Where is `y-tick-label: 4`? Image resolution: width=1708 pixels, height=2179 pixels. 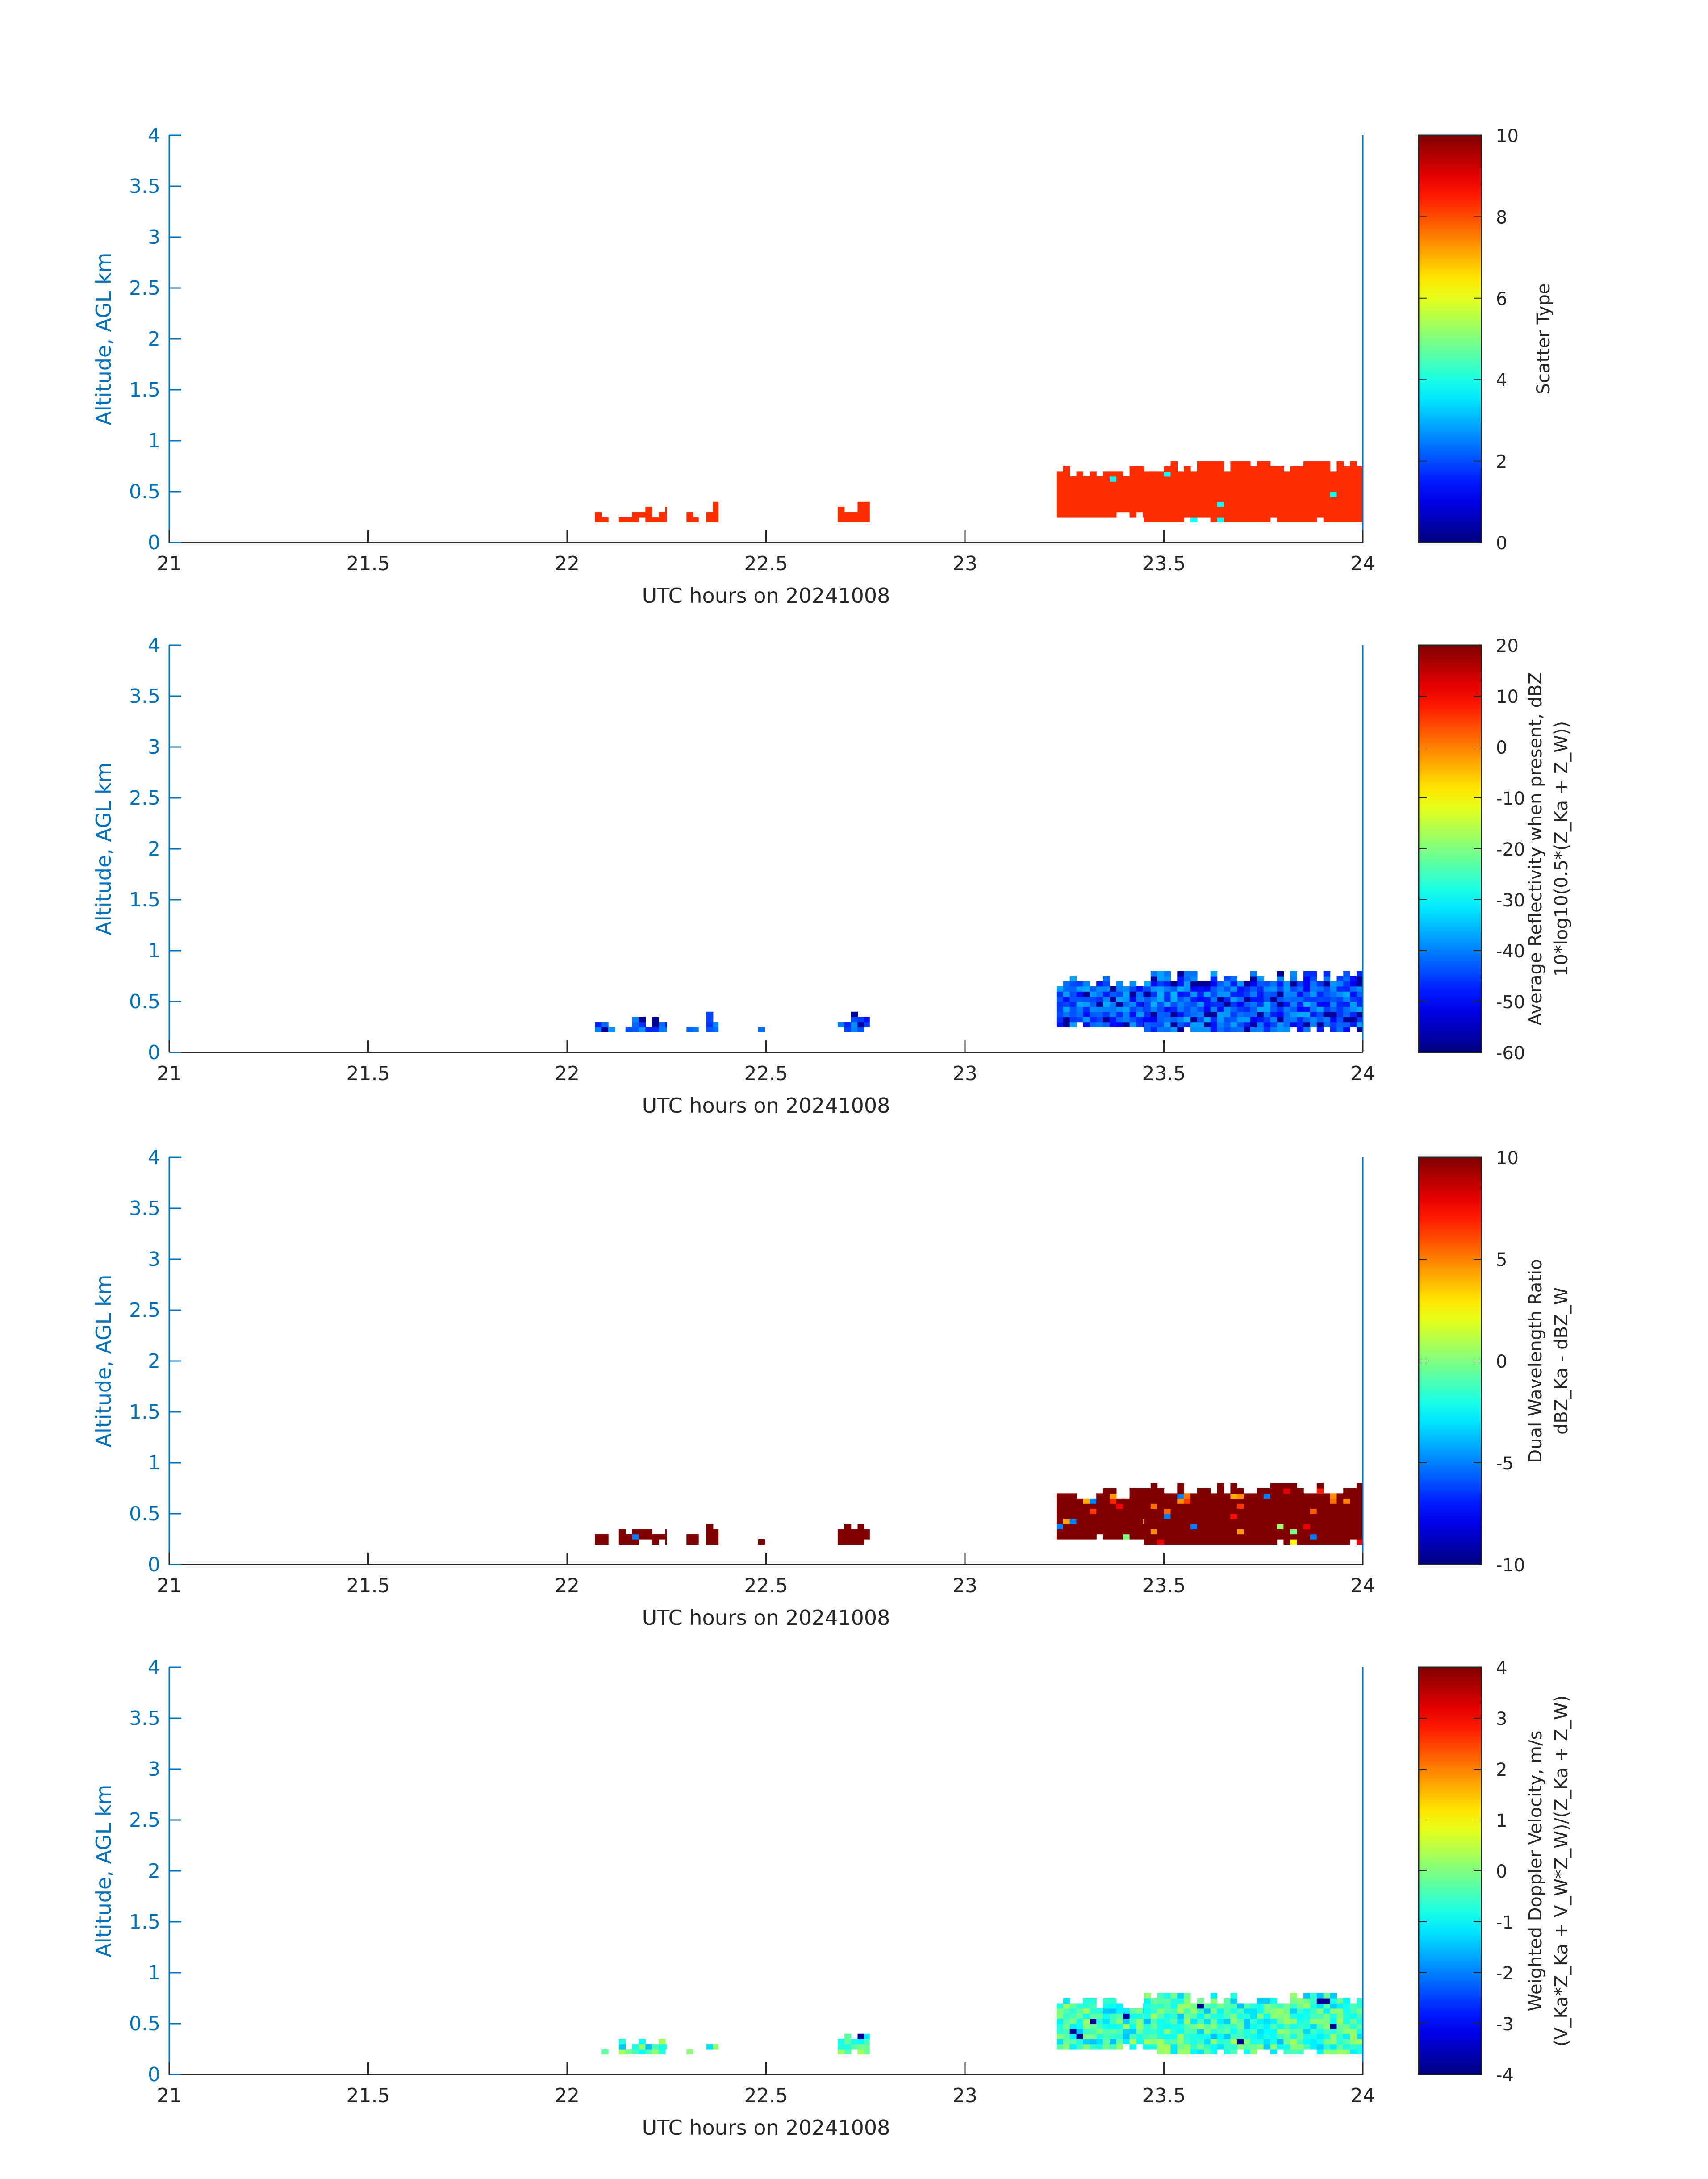
y-tick-label: 4 is located at coordinates (154, 1667).